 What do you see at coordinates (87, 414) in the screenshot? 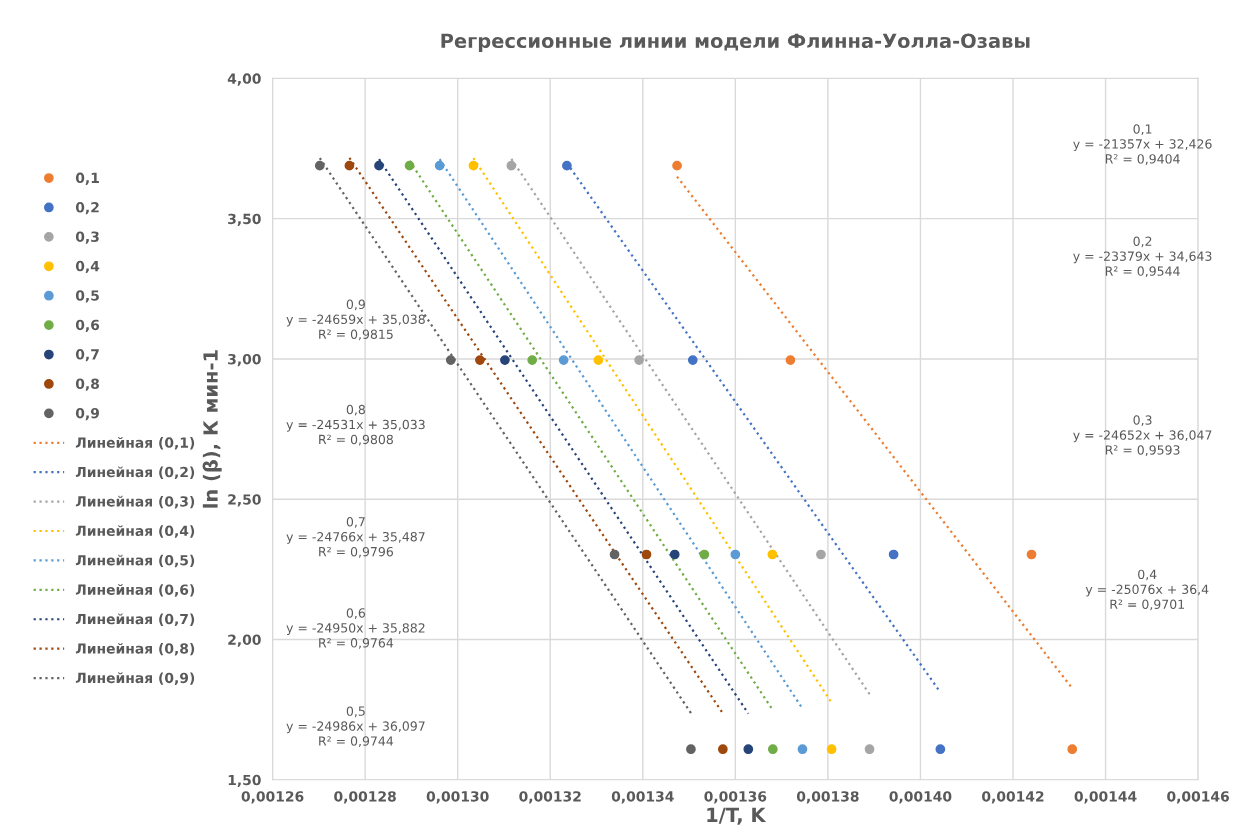
I see `legend-label: 0,9` at bounding box center [87, 414].